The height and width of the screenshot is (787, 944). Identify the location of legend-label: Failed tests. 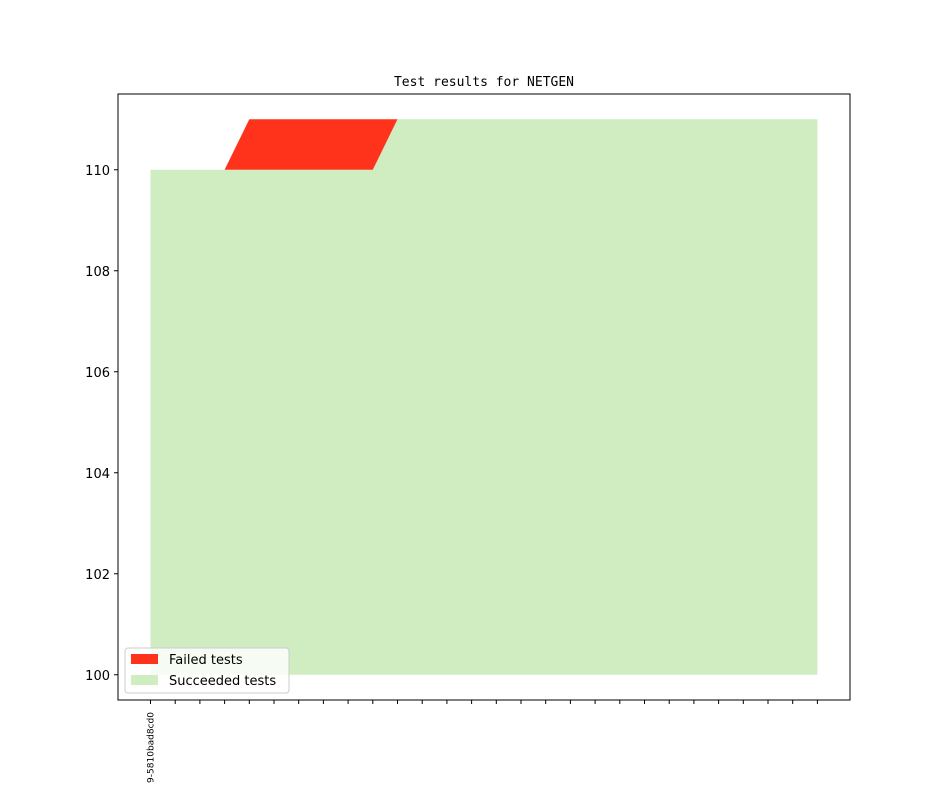
(206, 660).